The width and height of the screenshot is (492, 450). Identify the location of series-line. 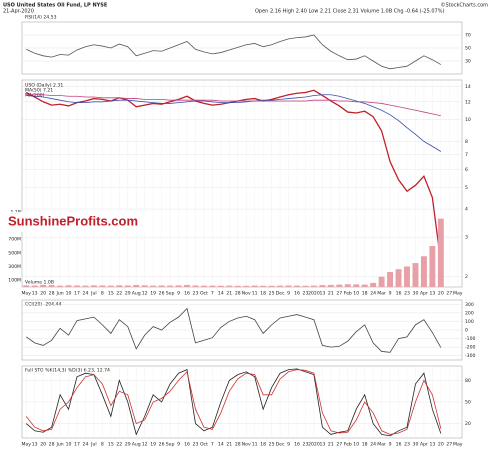
(234, 123).